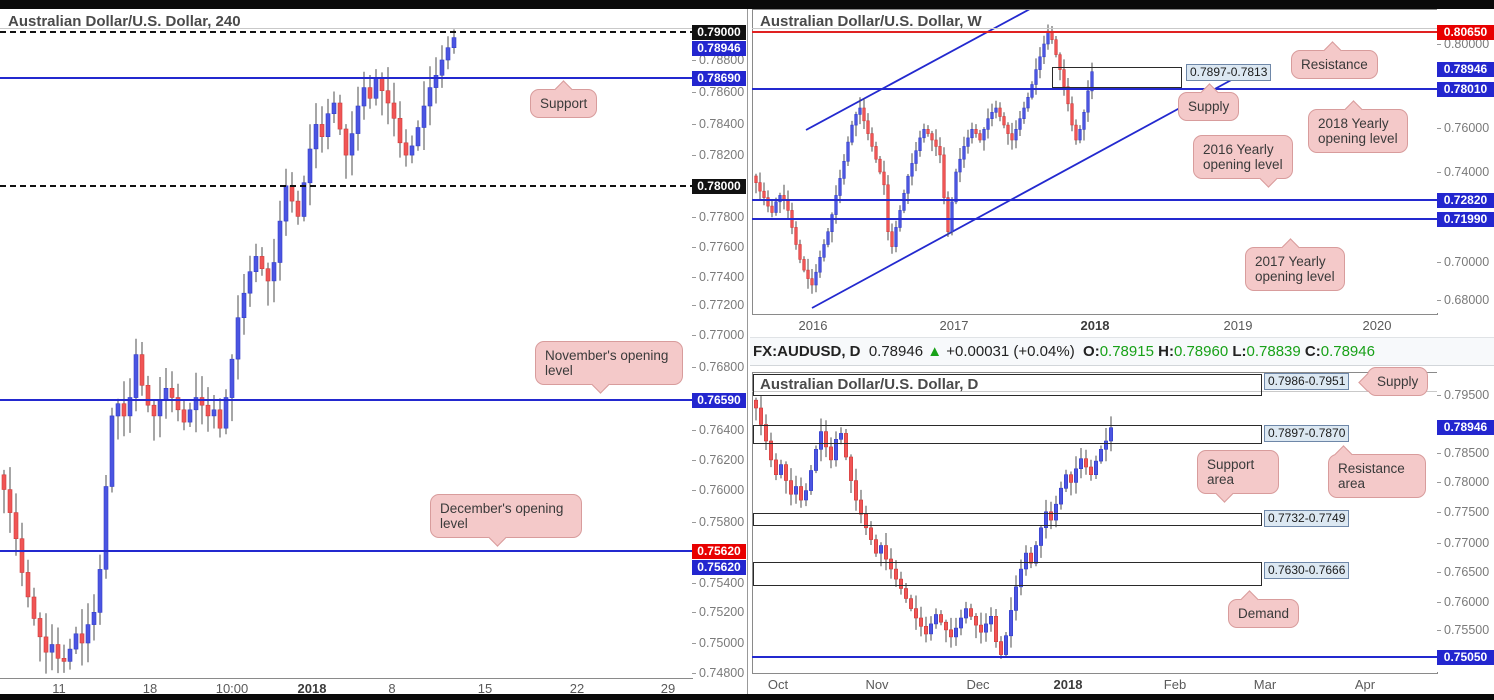 The image size is (1494, 700). I want to click on callout-december-opening-level: December's opening level, so click(506, 520).